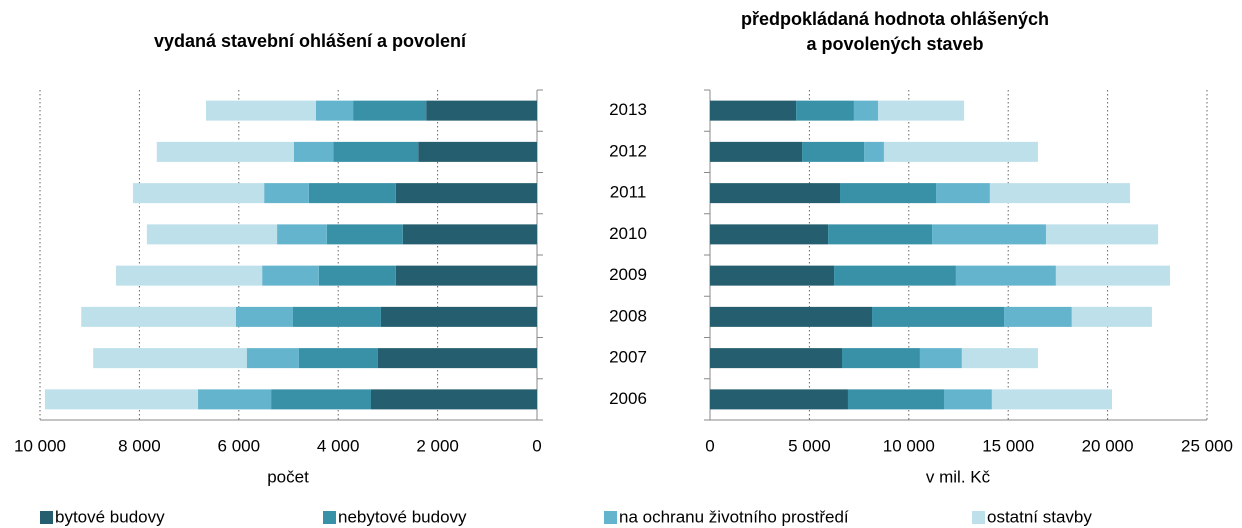 This screenshot has height=528, width=1242. What do you see at coordinates (628, 150) in the screenshot?
I see `y-tick-label: 2012` at bounding box center [628, 150].